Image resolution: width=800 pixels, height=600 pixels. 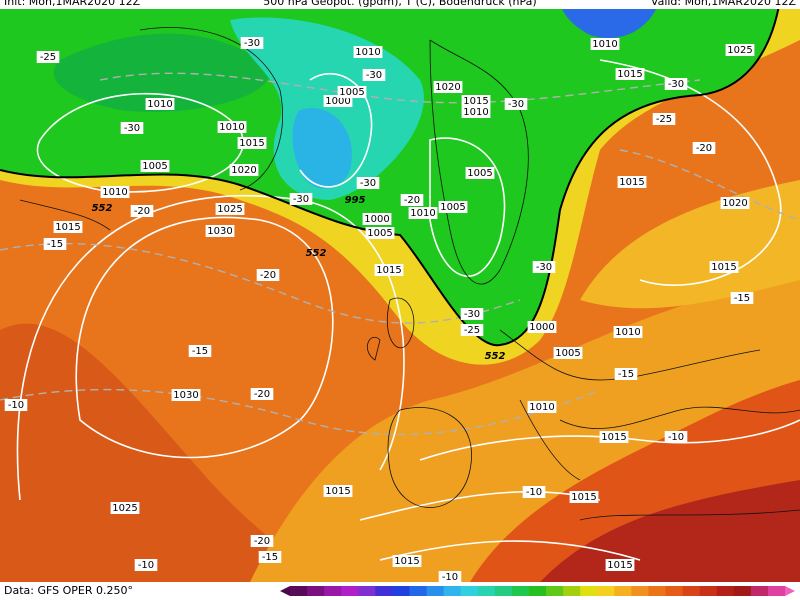 What do you see at coordinates (185, 395) in the screenshot?
I see `isoline-label: 1030` at bounding box center [185, 395].